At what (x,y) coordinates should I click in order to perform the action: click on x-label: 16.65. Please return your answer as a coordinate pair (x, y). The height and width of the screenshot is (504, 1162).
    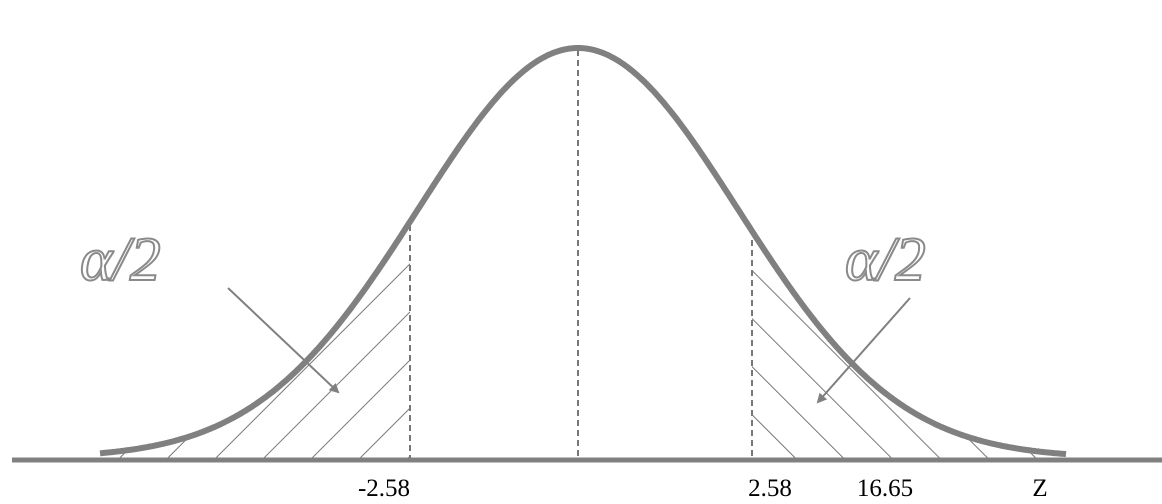
    Looking at the image, I should click on (885, 488).